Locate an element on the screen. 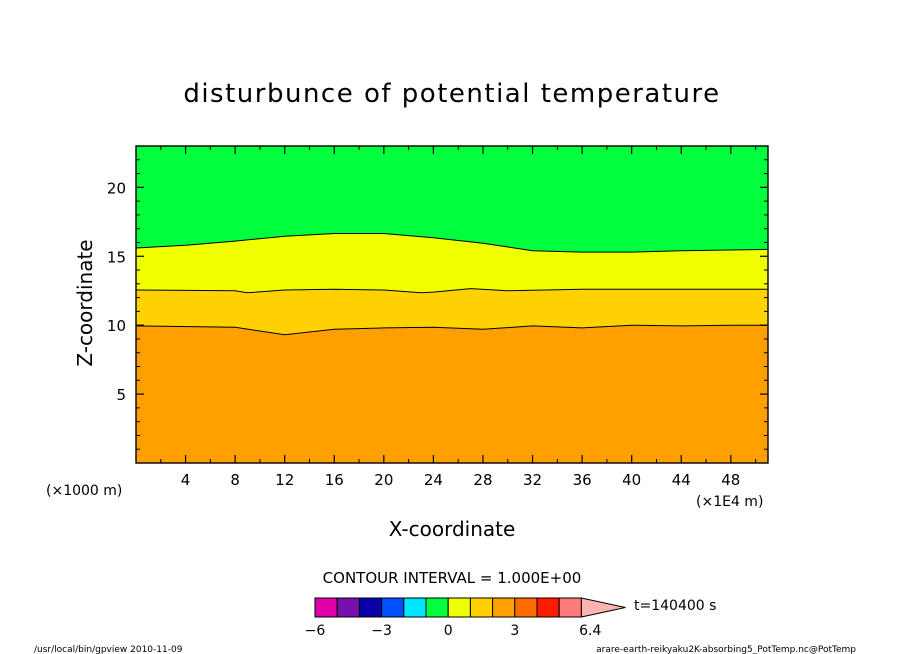  footer-left: /usr/local/bin/gpview 2010-11-09 is located at coordinates (108, 649).